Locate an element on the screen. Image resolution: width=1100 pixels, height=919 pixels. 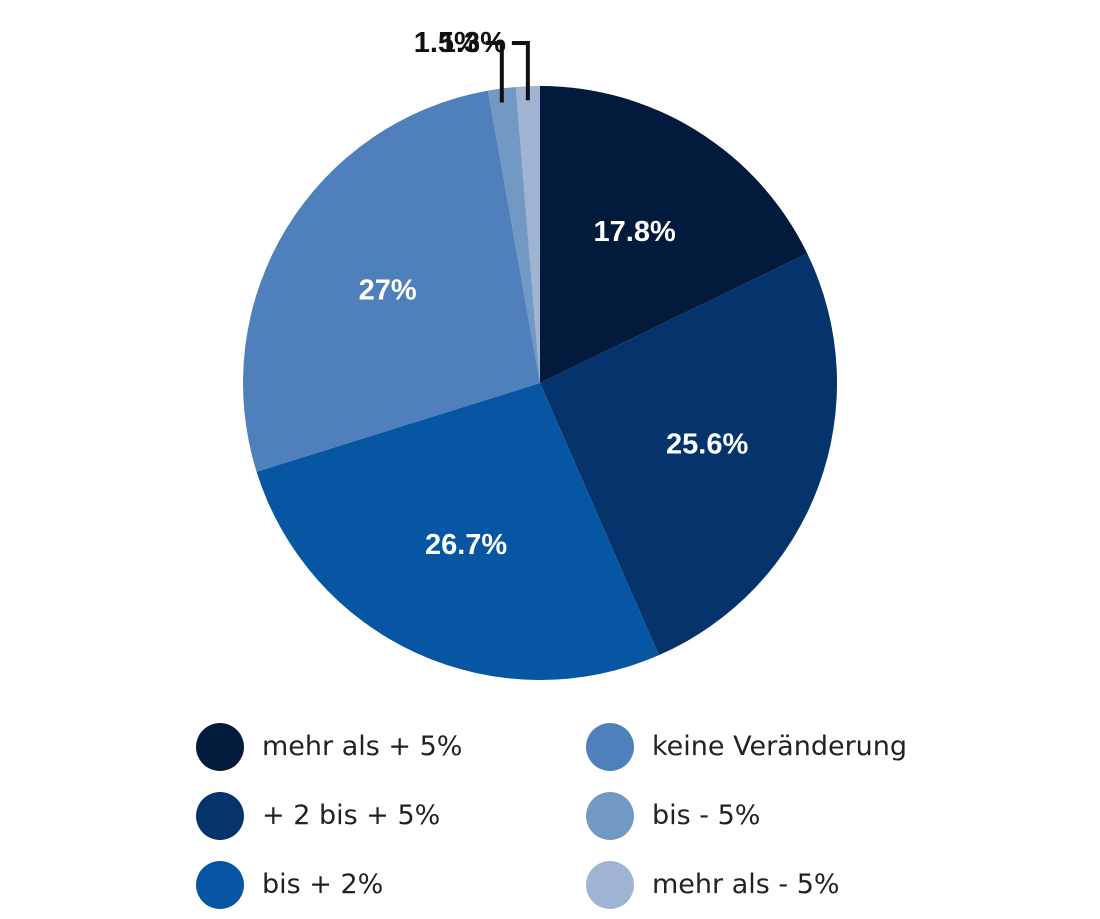
legend-label: mehr als + 5% is located at coordinates (362, 746).